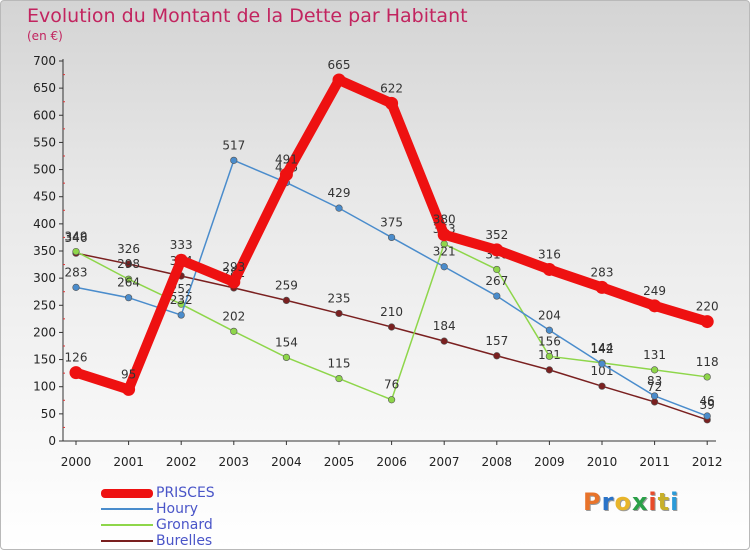 The height and width of the screenshot is (550, 750). I want to click on data-label-gronard: 115, so click(339, 364).